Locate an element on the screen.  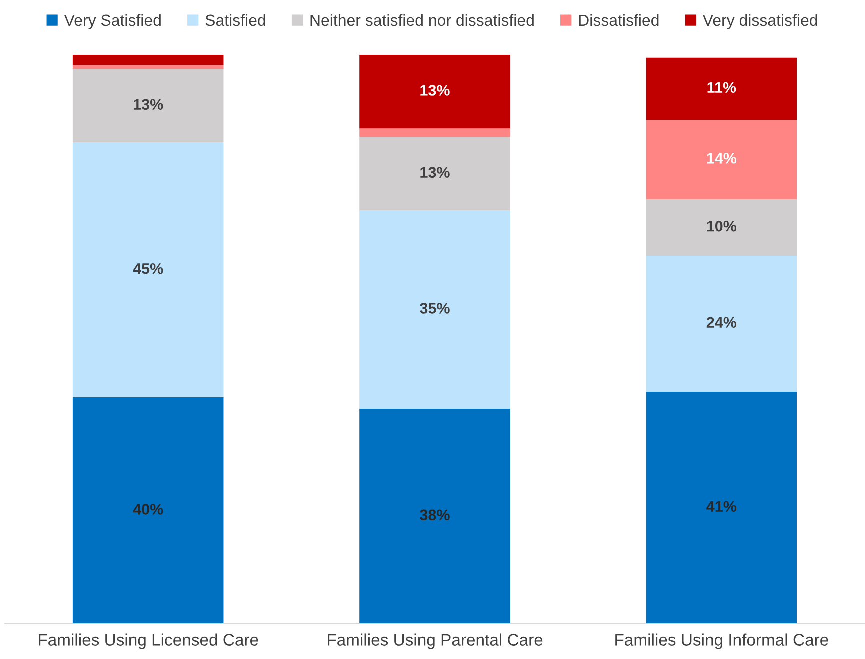
data-label: 41% is located at coordinates (721, 506).